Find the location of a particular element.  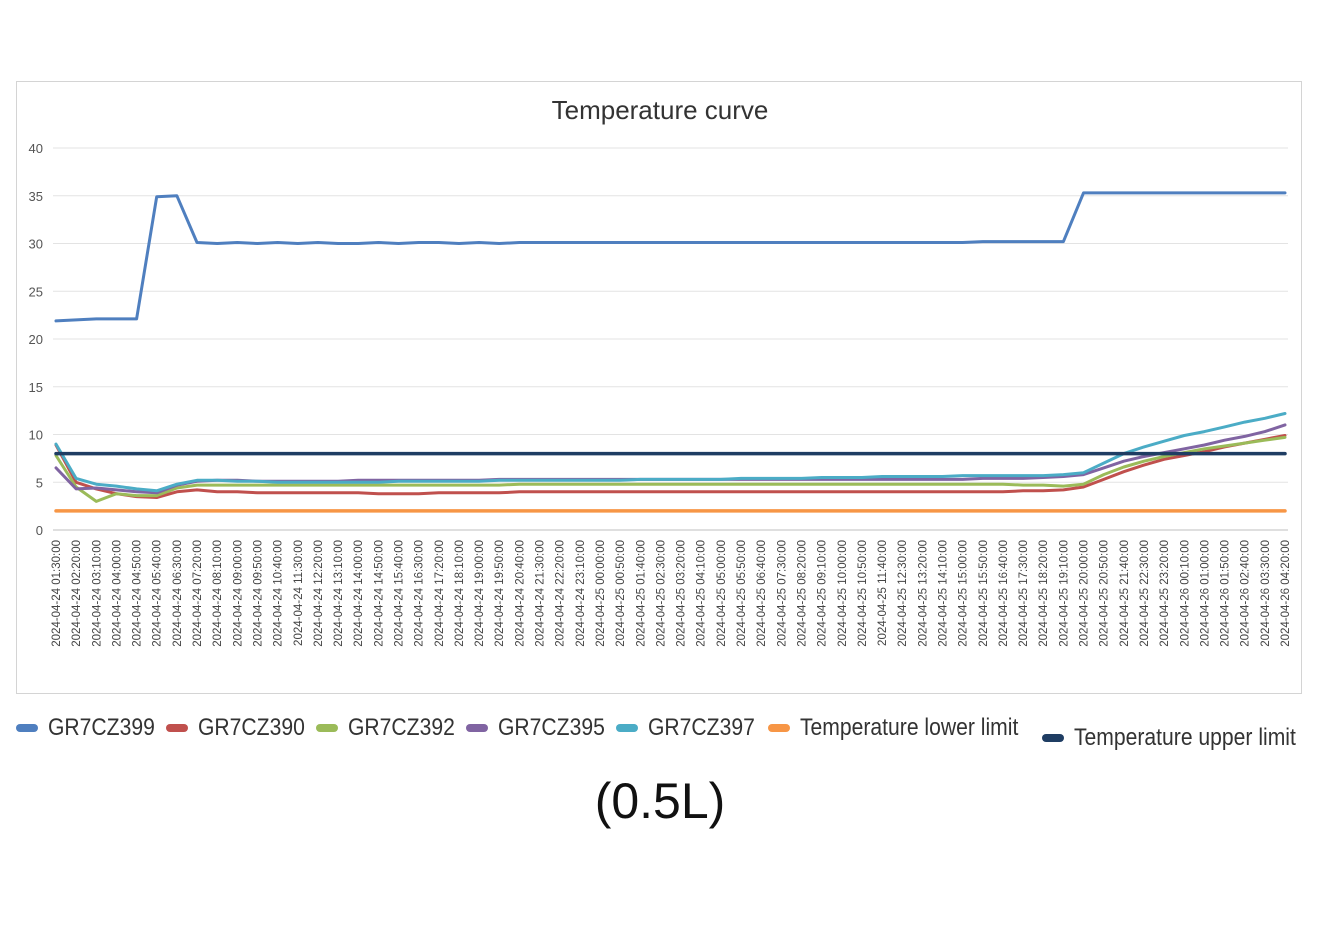

x-tick-label: 2024-04-24 12:20:00 is located at coordinates (319, 593).